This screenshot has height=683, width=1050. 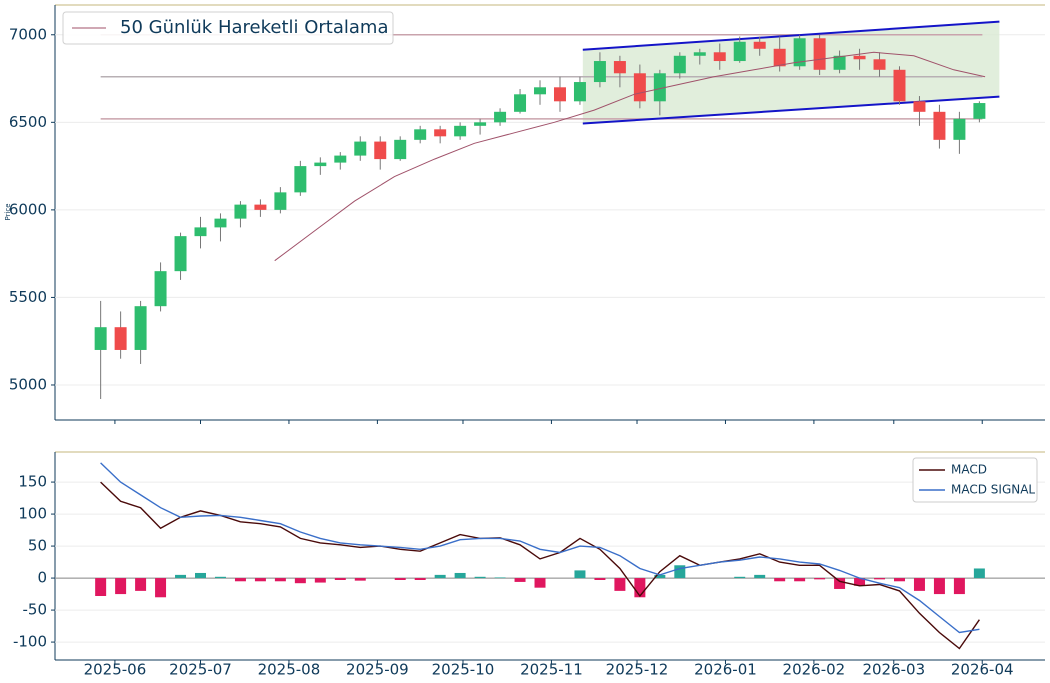 I want to click on y-axis-label: Price, so click(x=8, y=211).